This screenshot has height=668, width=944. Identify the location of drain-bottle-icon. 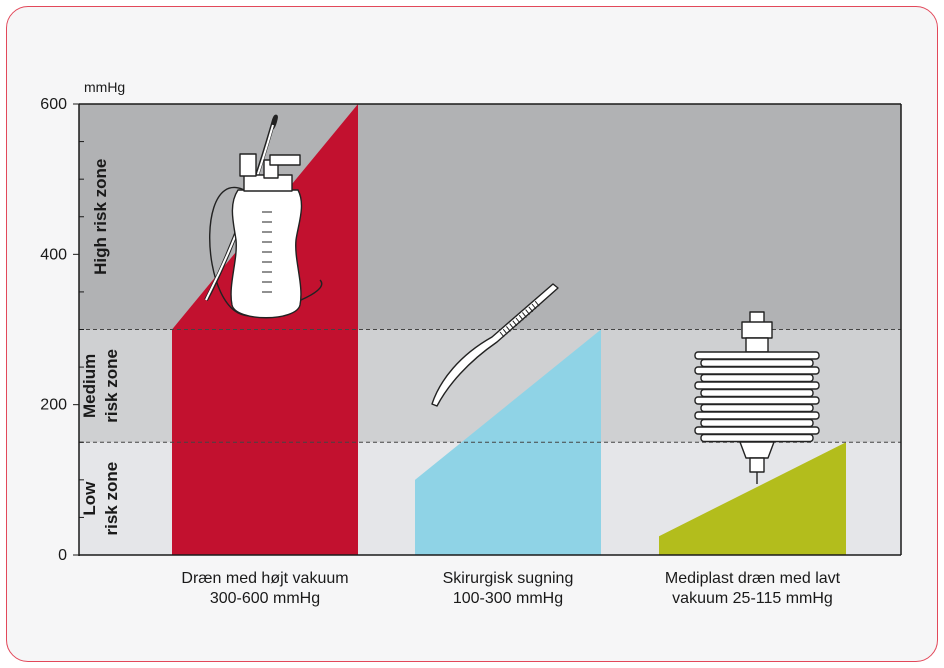
(263, 216).